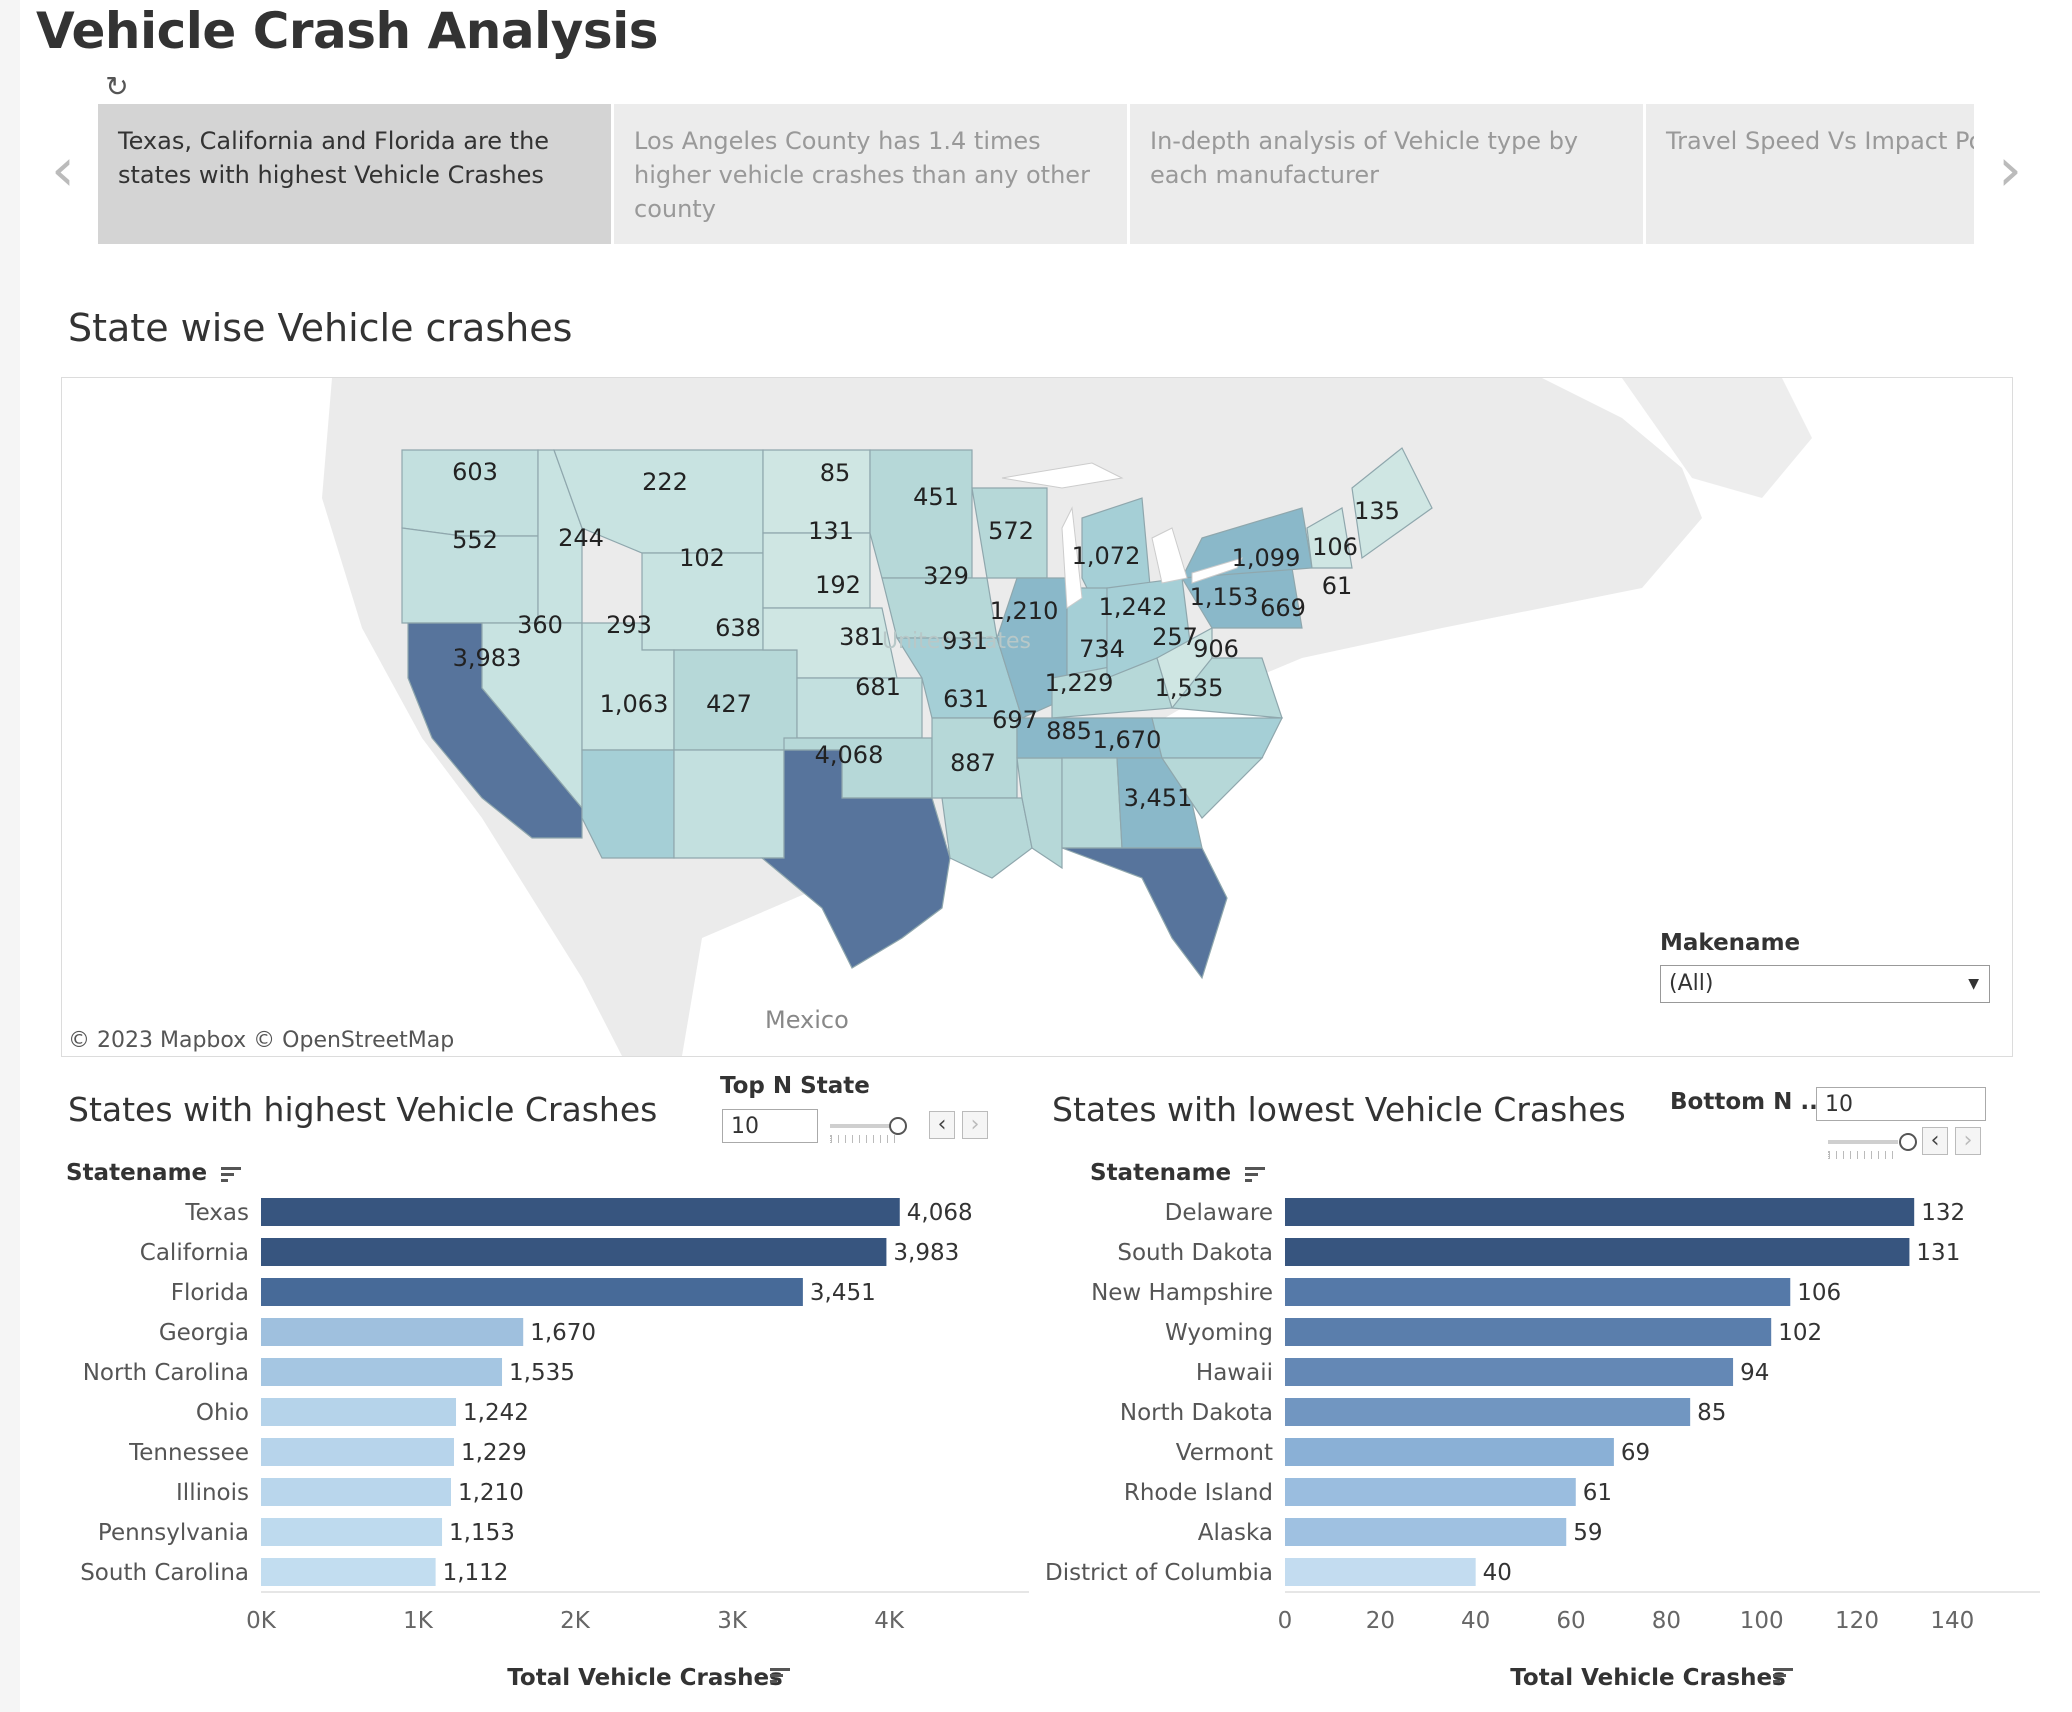 The height and width of the screenshot is (1712, 2072). What do you see at coordinates (855, 859) in the screenshot?
I see `state-TX` at bounding box center [855, 859].